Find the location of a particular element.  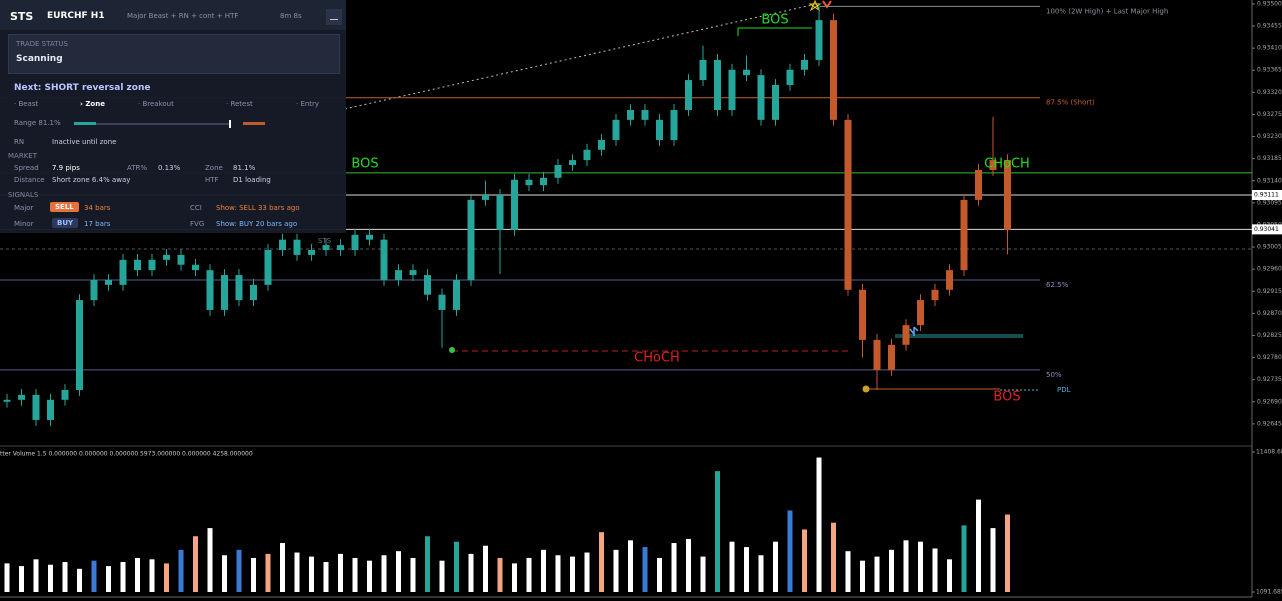

panel-footer: STS is located at coordinates (325, 241).